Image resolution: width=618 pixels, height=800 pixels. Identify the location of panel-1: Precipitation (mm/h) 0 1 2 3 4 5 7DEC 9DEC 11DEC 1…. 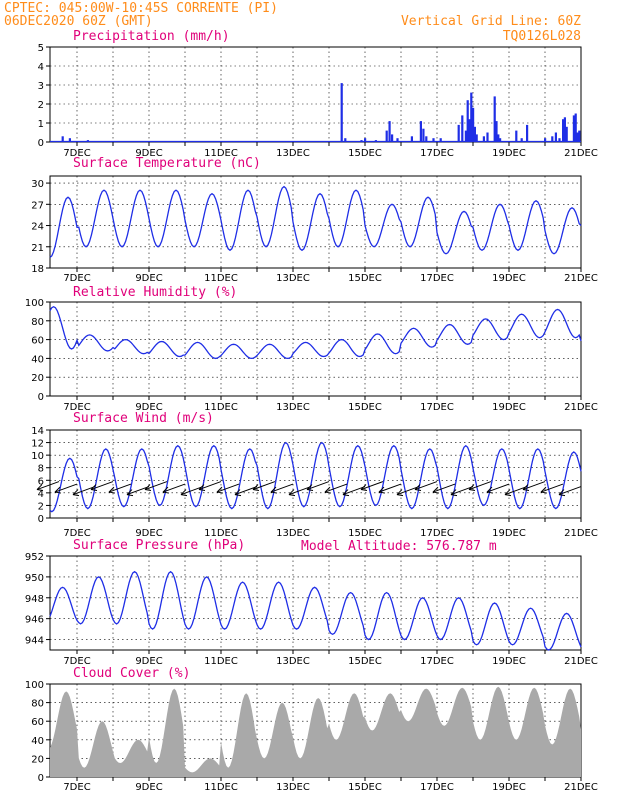
(318, 94).